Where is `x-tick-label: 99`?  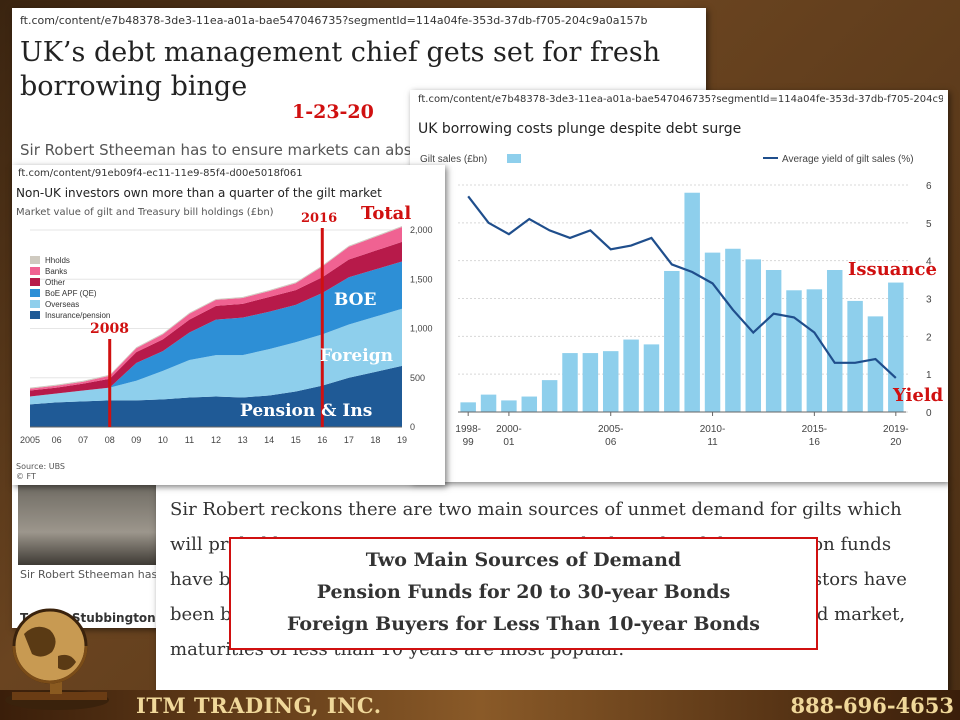 x-tick-label: 99 is located at coordinates (469, 442).